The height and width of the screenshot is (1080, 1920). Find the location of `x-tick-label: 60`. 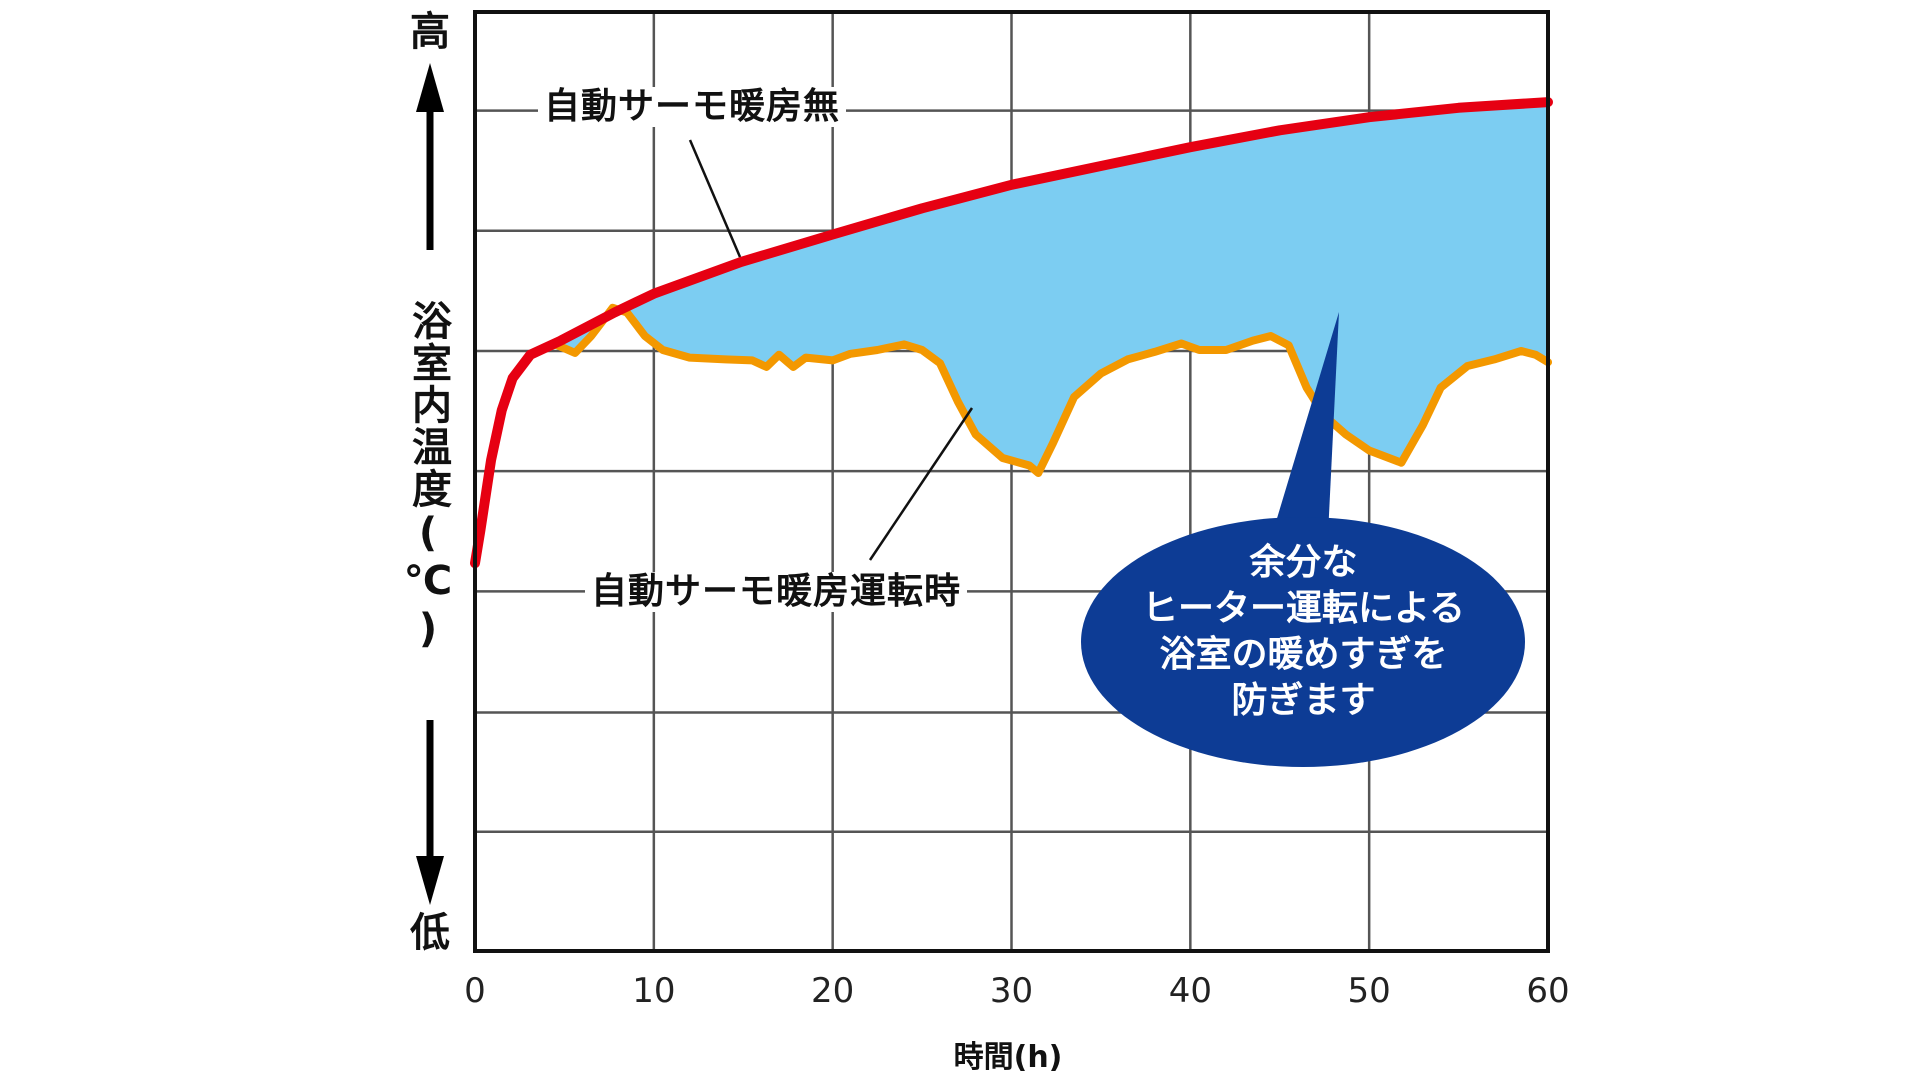

x-tick-label: 60 is located at coordinates (1548, 991).